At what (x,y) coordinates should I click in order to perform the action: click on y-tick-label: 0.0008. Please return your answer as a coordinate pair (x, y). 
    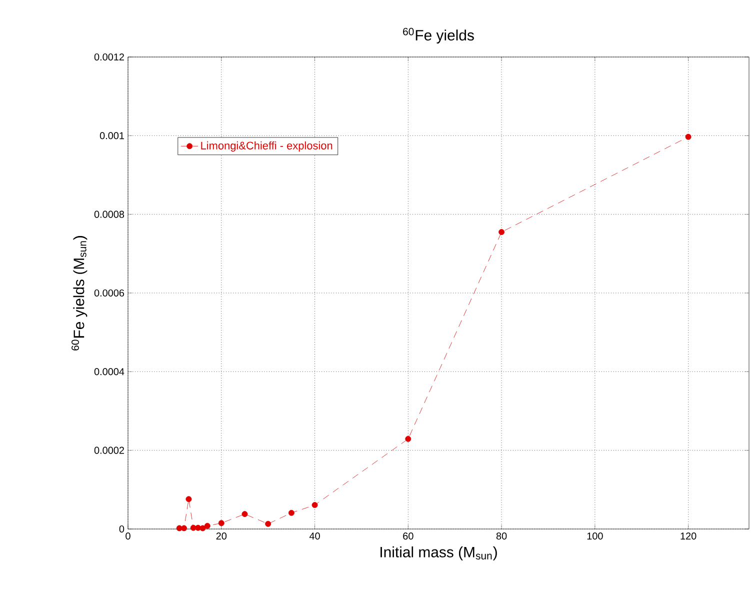
    Looking at the image, I should click on (109, 214).